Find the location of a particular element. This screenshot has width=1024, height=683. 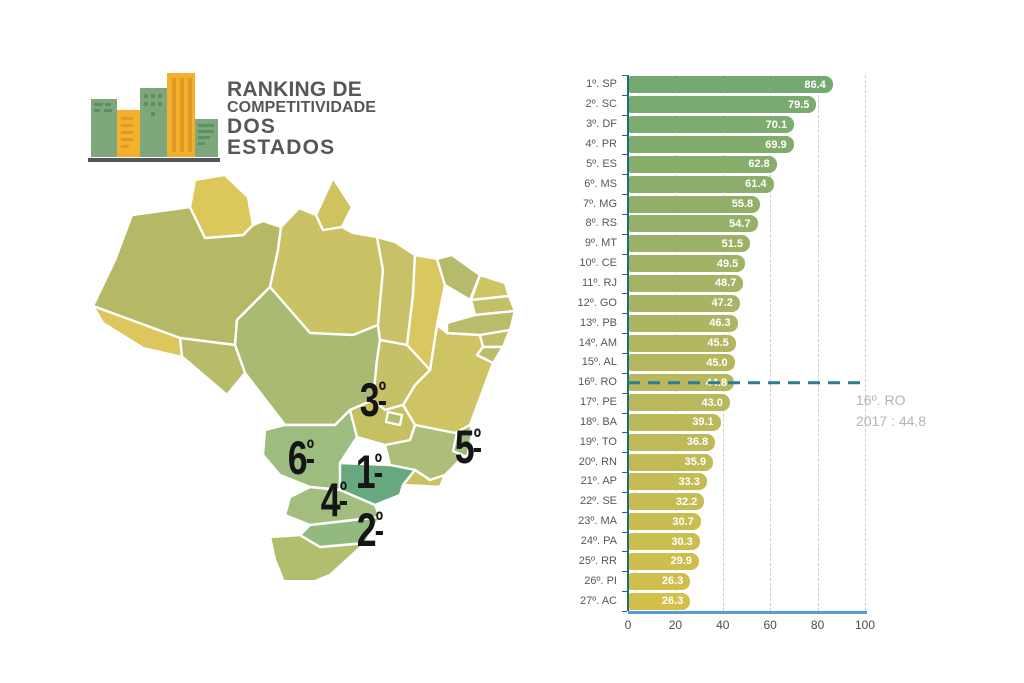

category-label: 5º. ES is located at coordinates (601, 163).